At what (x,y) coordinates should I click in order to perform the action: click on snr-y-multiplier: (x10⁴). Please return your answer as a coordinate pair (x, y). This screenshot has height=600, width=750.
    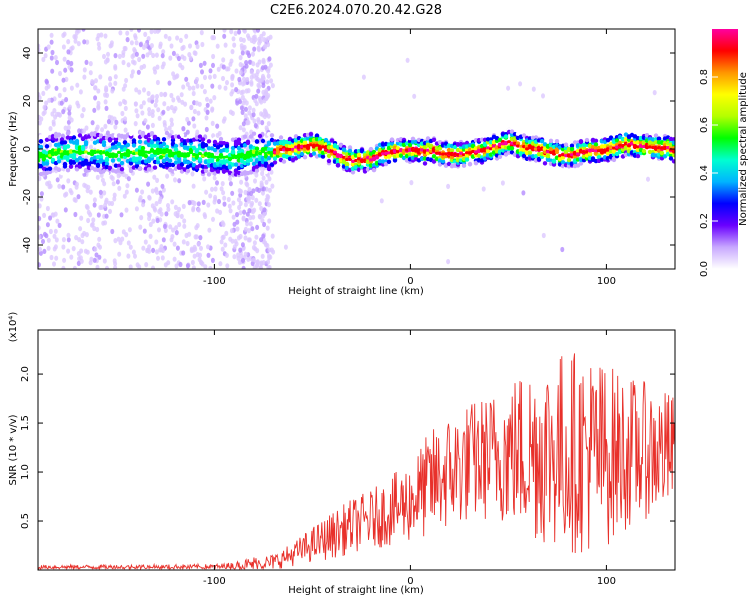
    Looking at the image, I should click on (13, 327).